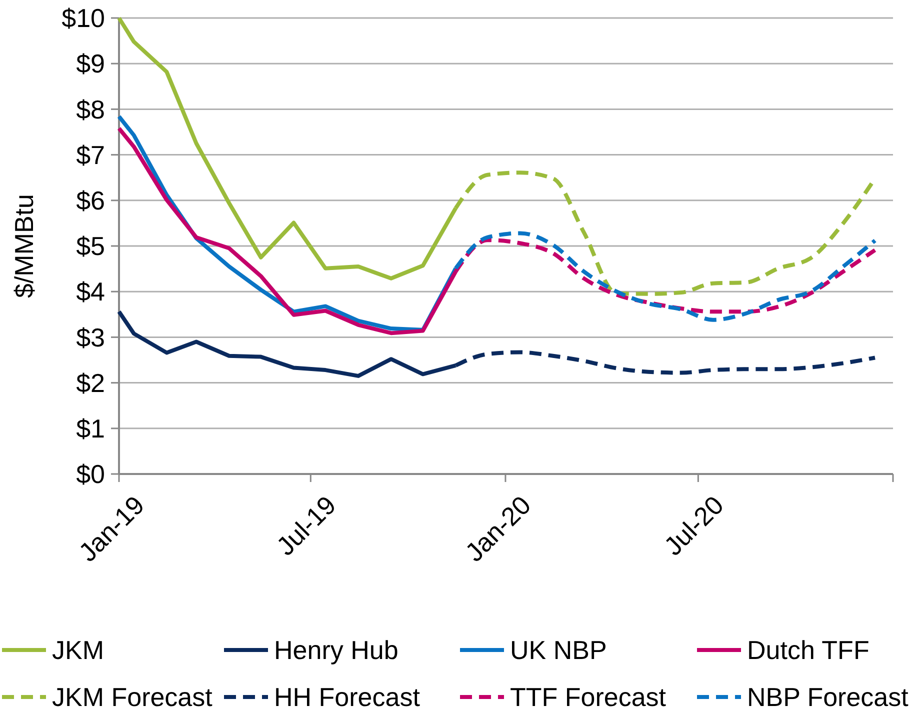 Image resolution: width=924 pixels, height=714 pixels. What do you see at coordinates (90, 383) in the screenshot?
I see `y-tick-label: $2` at bounding box center [90, 383].